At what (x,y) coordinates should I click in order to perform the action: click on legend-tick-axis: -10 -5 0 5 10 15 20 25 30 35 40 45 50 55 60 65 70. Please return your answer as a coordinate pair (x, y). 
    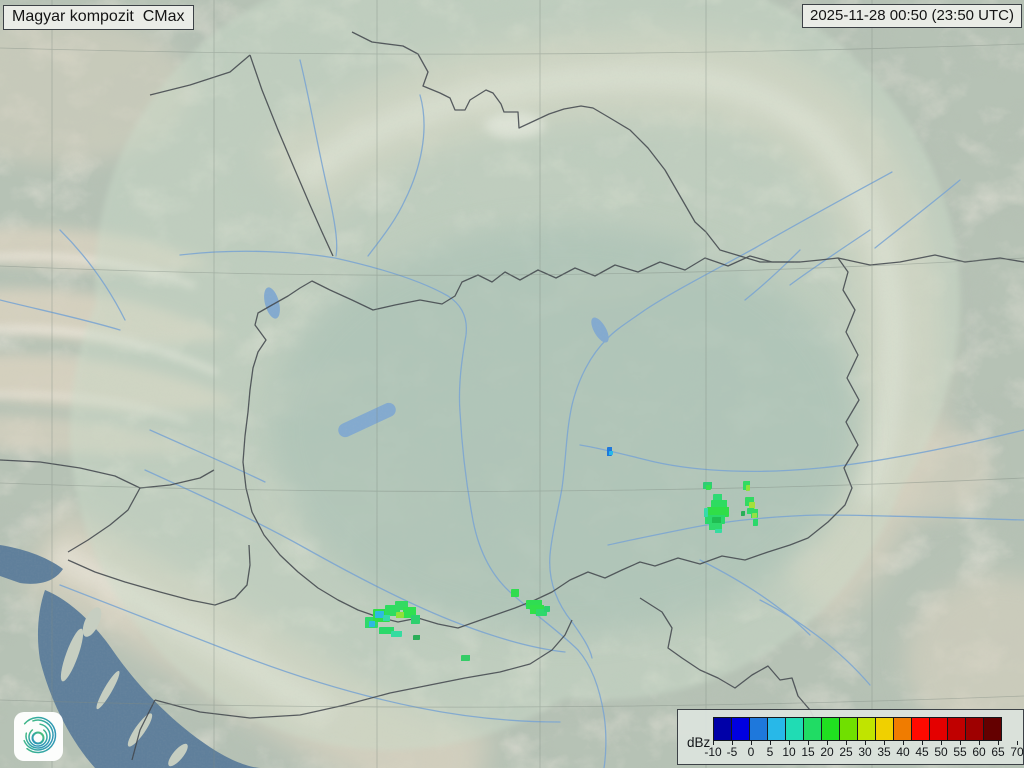
    Looking at the image, I should click on (864, 751).